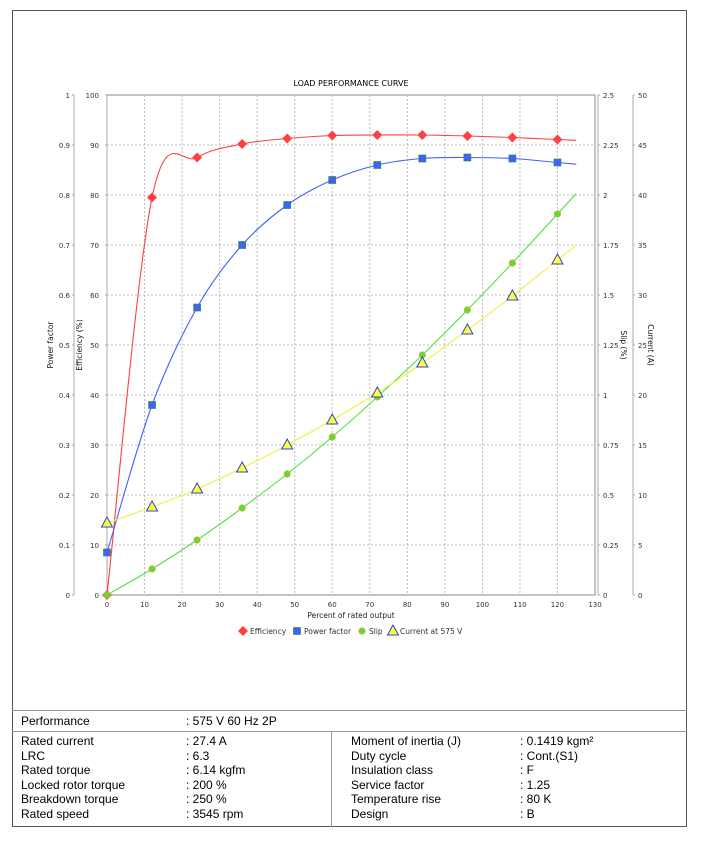 The image size is (702, 842). Describe the element at coordinates (243, 631) in the screenshot. I see `legend-efficiency-marker` at that location.